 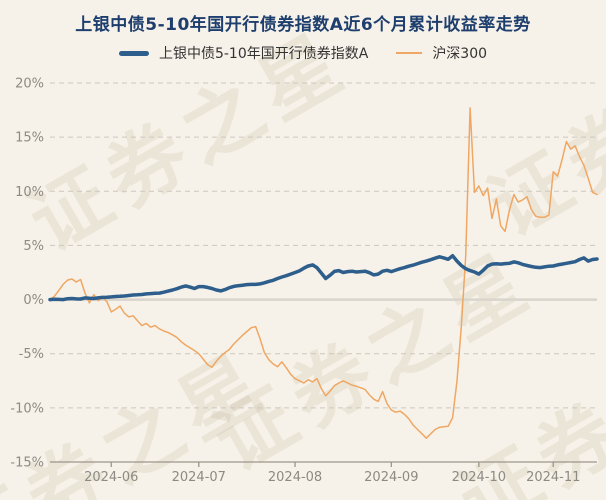 What do you see at coordinates (409, 53) in the screenshot?
I see `csi300-line-swatch-icon` at bounding box center [409, 53].